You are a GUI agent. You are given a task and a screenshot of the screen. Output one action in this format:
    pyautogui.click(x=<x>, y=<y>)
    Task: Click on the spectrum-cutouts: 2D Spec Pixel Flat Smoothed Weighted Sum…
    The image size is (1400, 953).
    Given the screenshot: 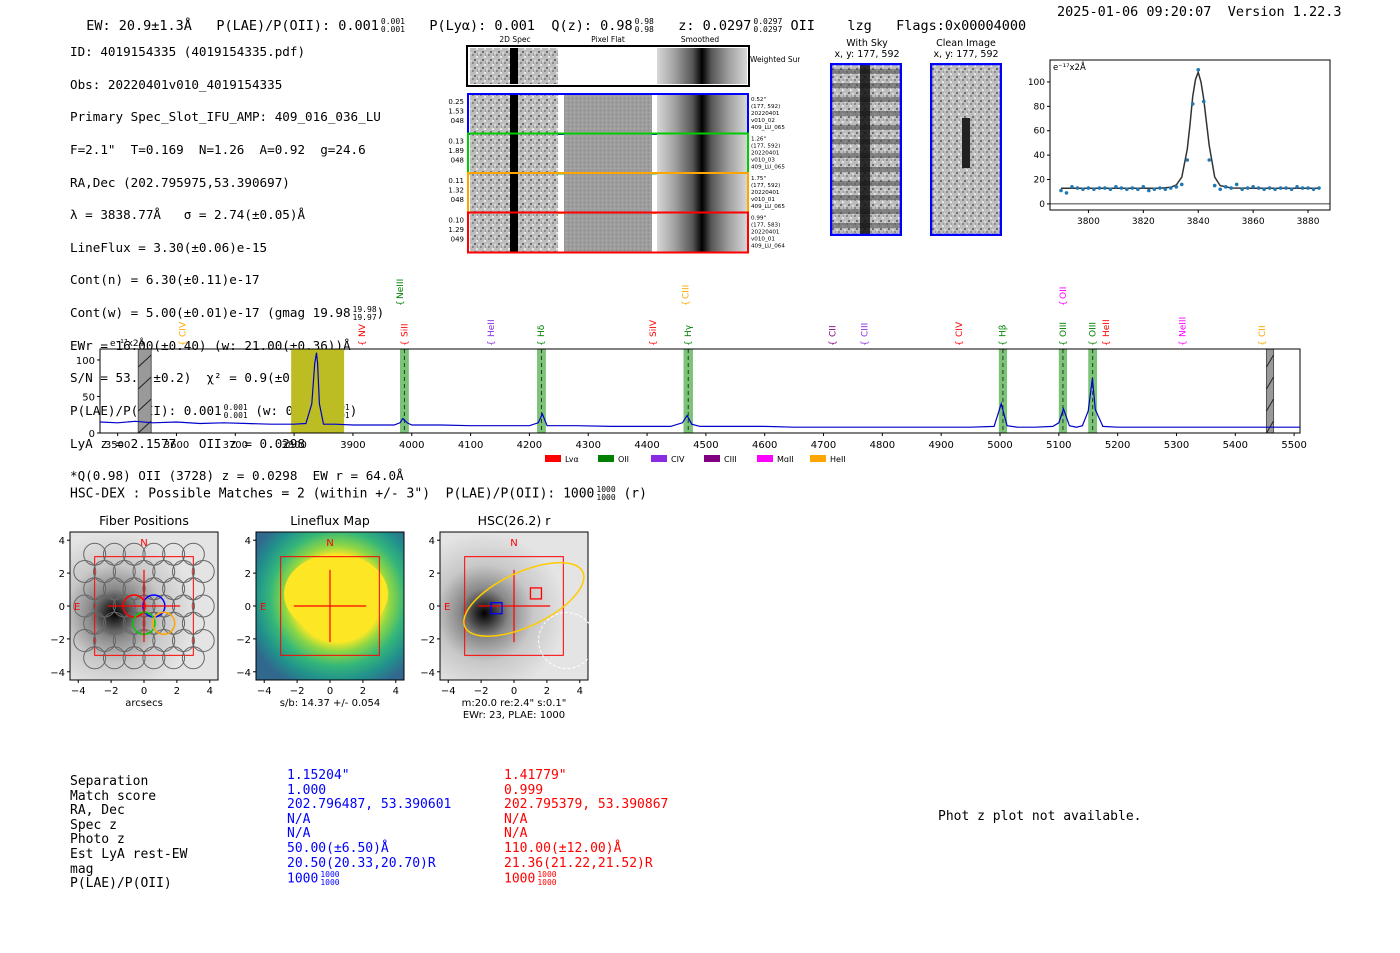 What is the action you would take?
    pyautogui.click(x=624, y=144)
    